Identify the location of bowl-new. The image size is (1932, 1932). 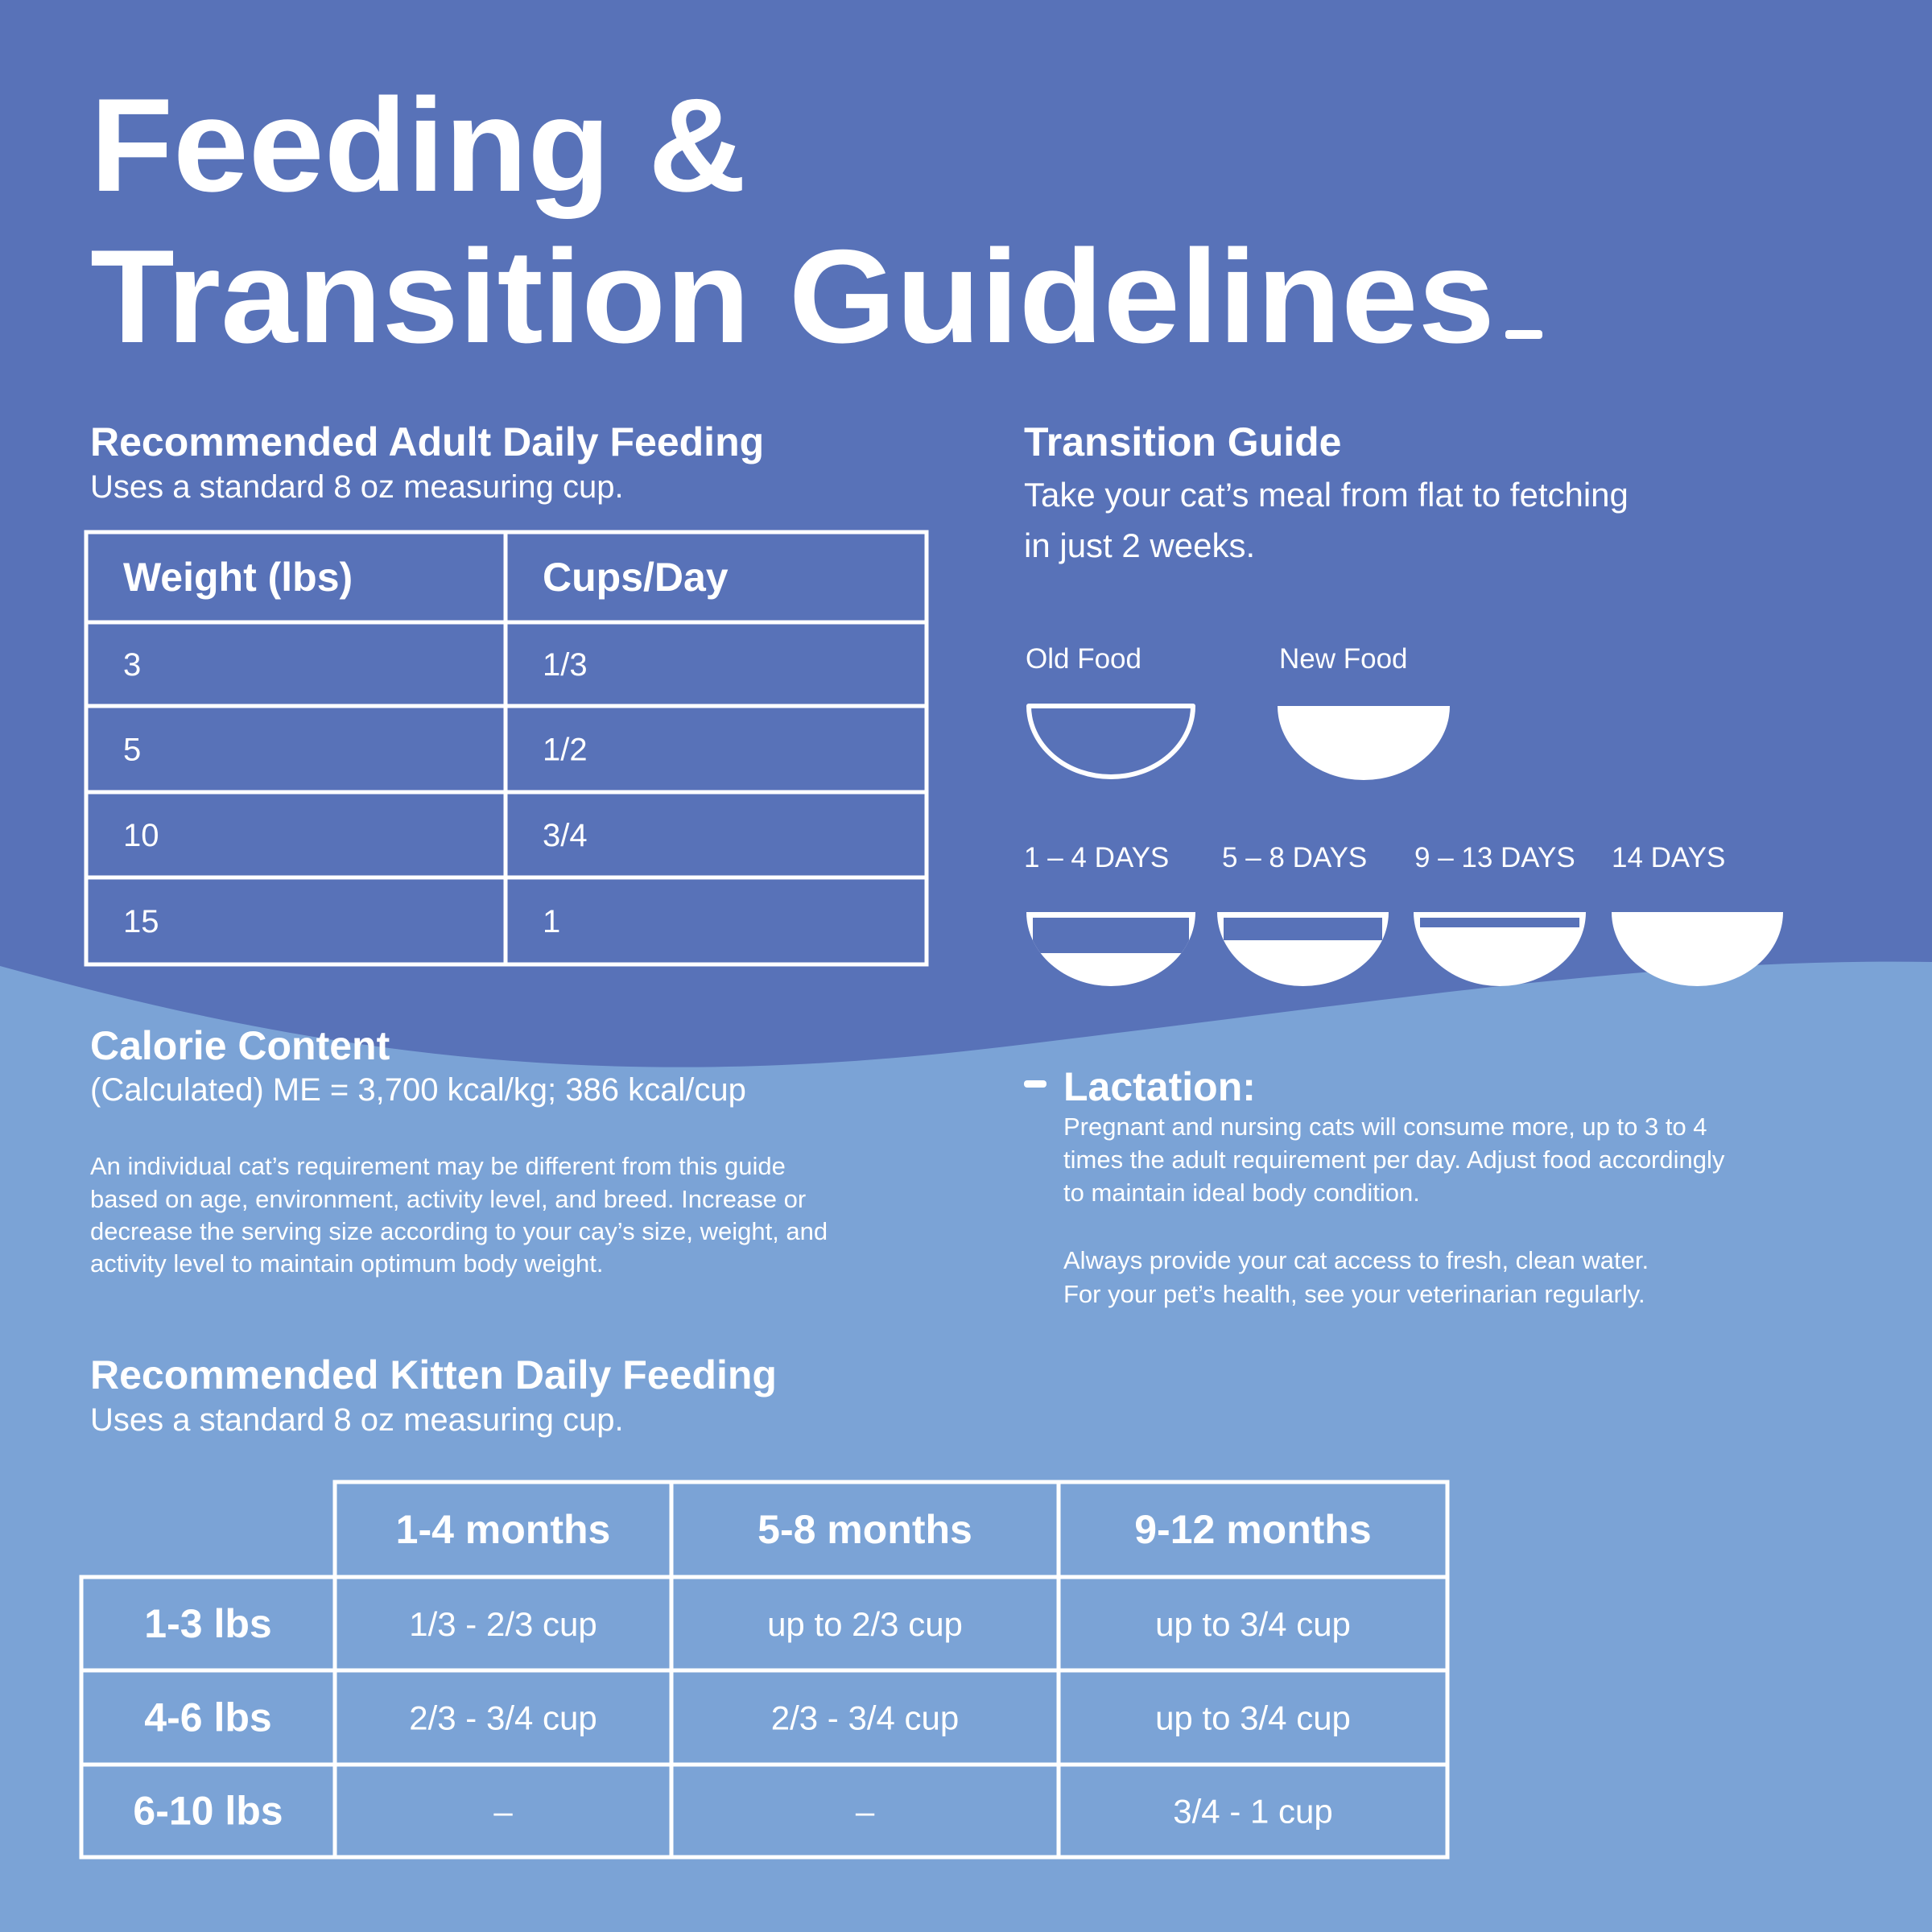
(1364, 743).